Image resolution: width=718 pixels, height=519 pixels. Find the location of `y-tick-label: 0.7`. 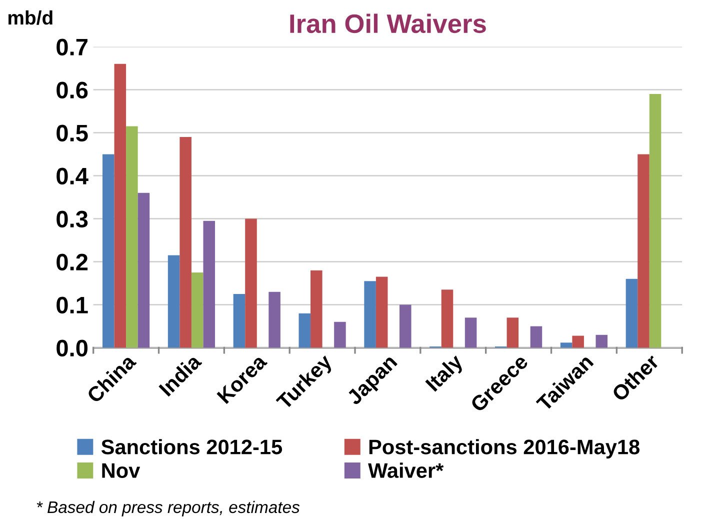

y-tick-label: 0.7 is located at coordinates (72, 47).